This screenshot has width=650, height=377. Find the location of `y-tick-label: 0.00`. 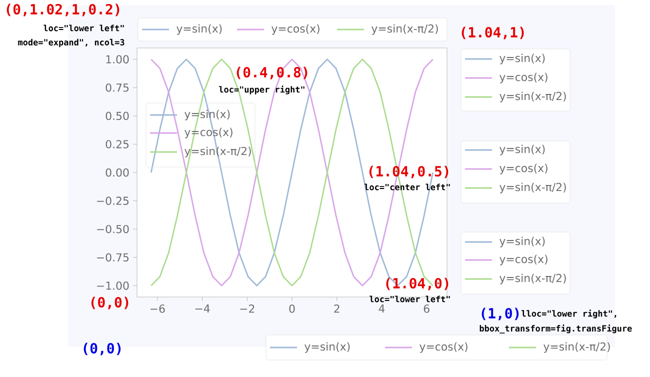

y-tick-label: 0.00 is located at coordinates (117, 172).